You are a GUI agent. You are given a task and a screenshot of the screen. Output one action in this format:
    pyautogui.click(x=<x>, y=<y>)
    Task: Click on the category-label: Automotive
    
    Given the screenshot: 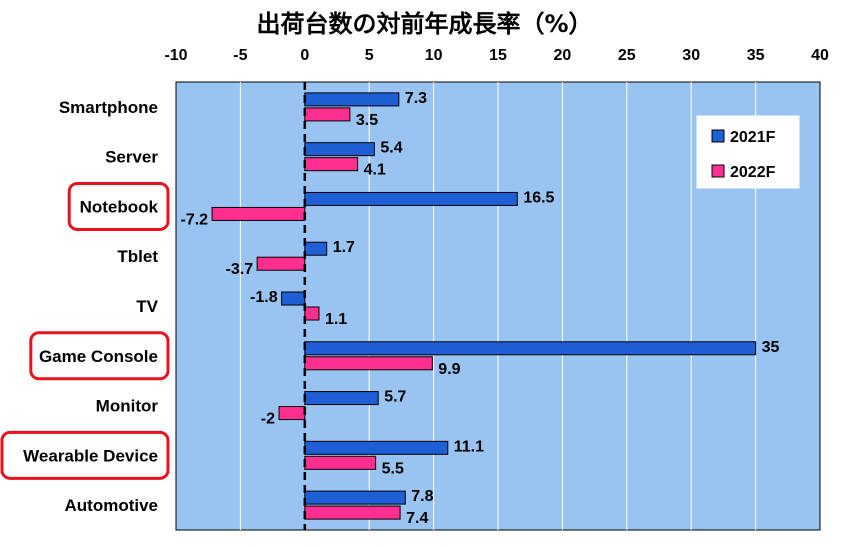 What is the action you would take?
    pyautogui.click(x=112, y=505)
    